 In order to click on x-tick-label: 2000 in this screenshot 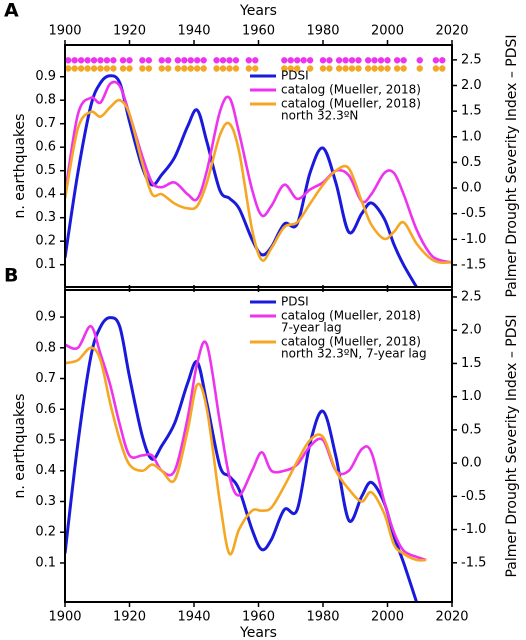, I will do `click(387, 31)`.